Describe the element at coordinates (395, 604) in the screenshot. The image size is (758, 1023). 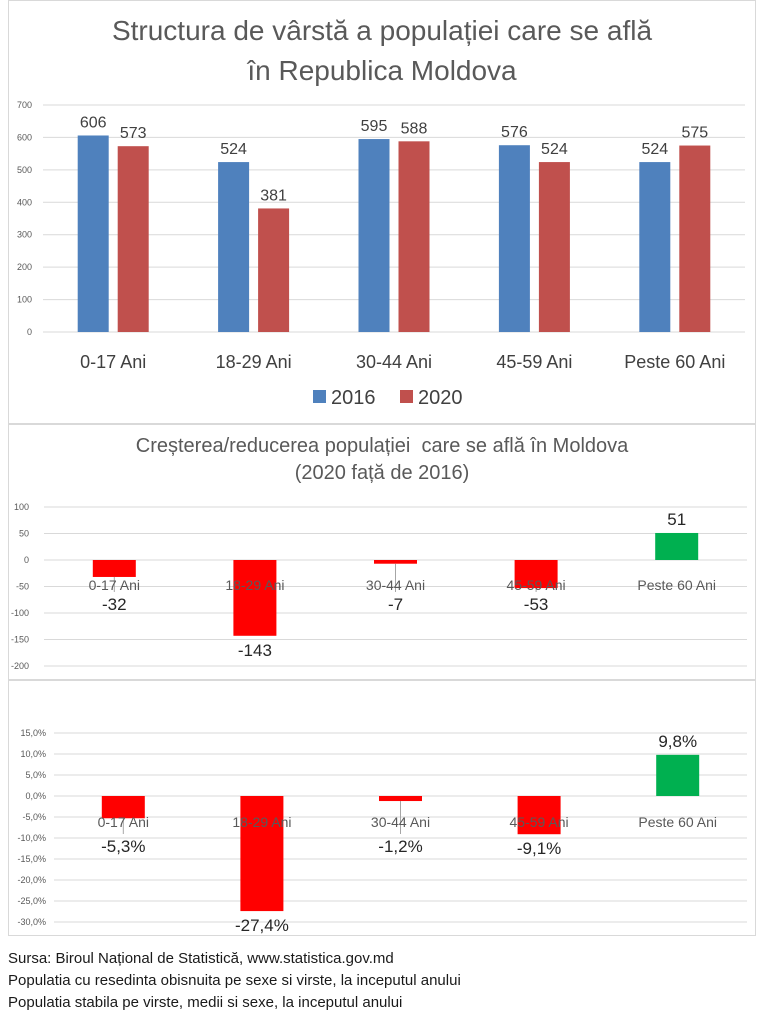
I see `data-label: -7` at that location.